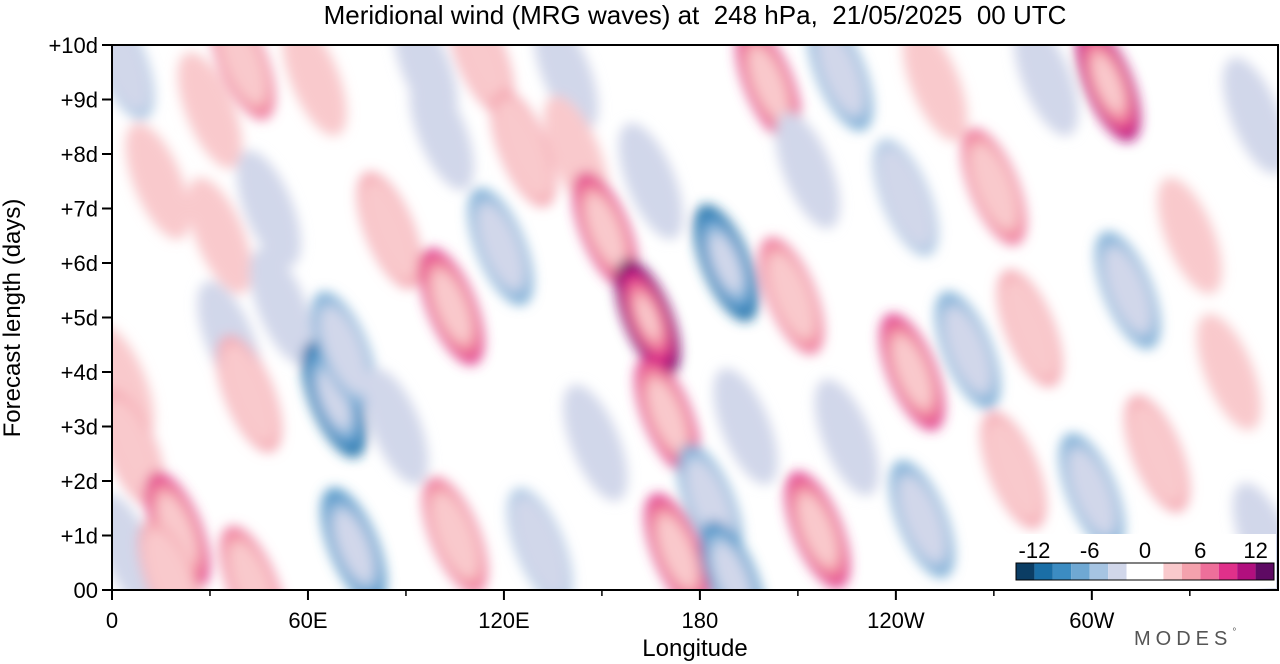 The image size is (1280, 664). What do you see at coordinates (1255, 550) in the screenshot?
I see `colorbar-tick-label: 12` at bounding box center [1255, 550].